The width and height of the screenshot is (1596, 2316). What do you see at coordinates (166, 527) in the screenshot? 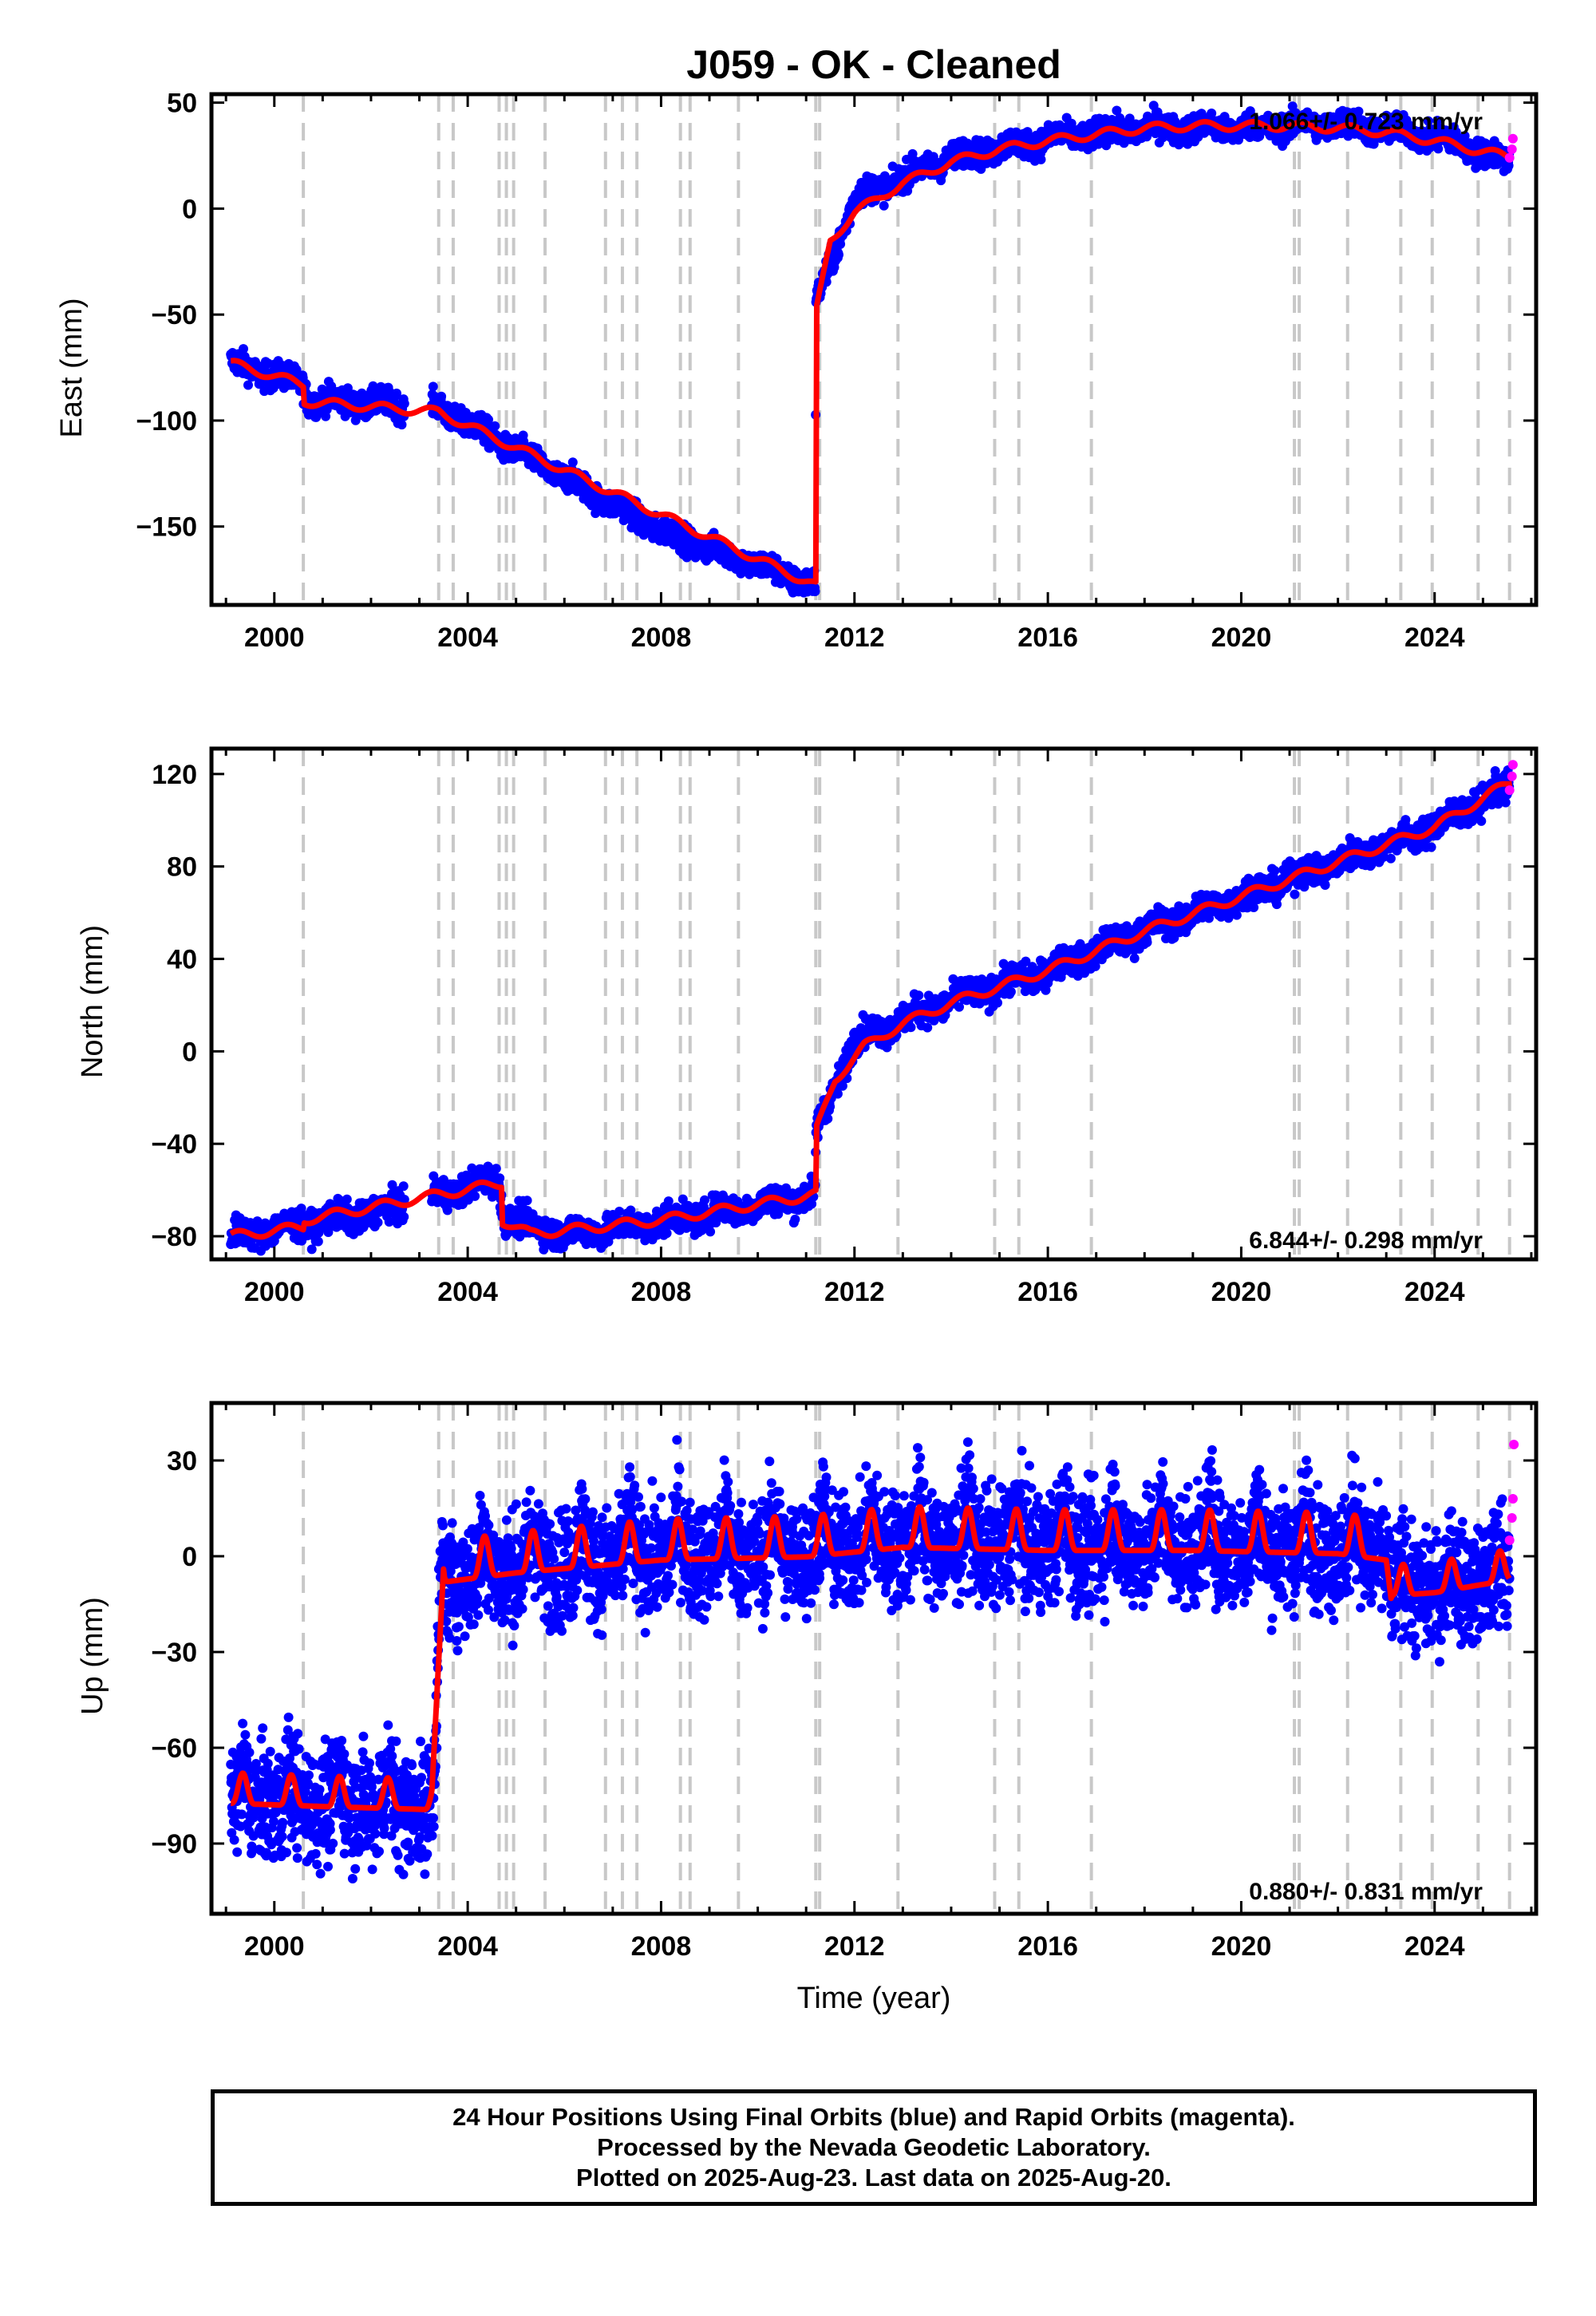
I see `y-tick-label: −150` at bounding box center [166, 527].